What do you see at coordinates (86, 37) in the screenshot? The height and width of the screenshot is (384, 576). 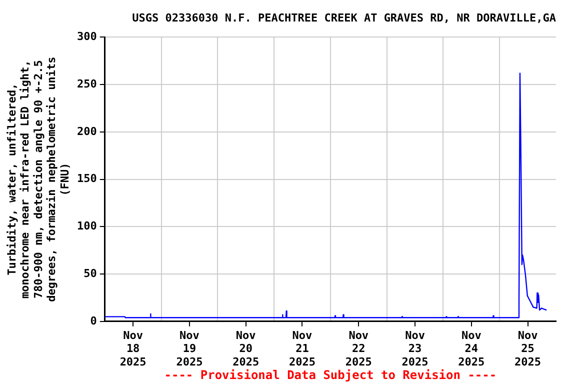 I see `y-tick-label: 300` at bounding box center [86, 37].